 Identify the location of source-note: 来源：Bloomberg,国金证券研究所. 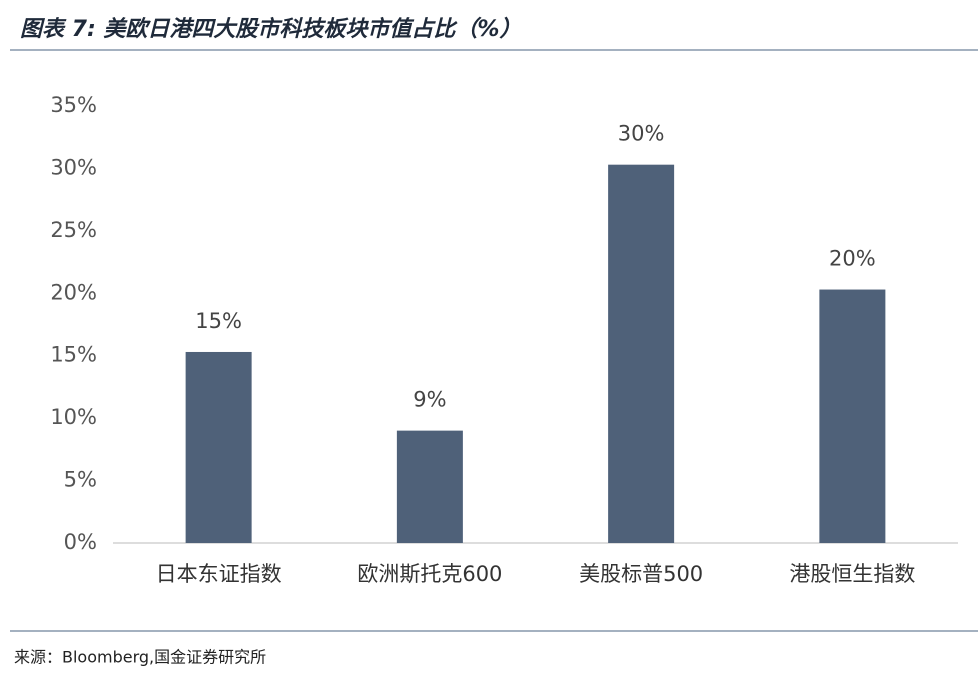
(140, 657).